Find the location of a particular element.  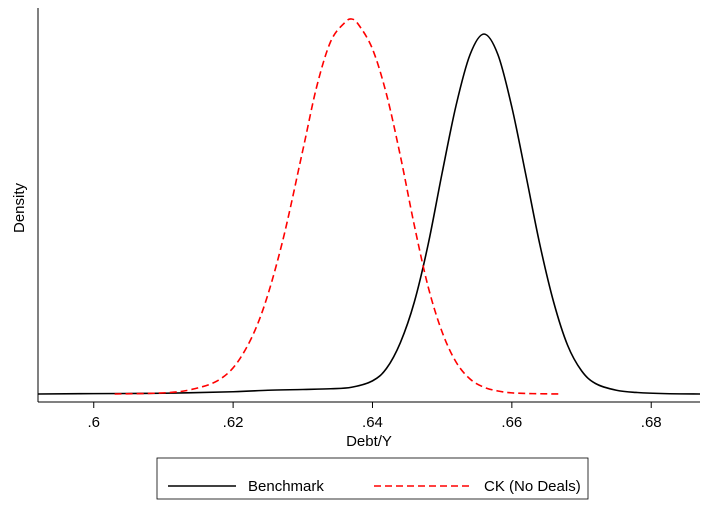

x-tick-label: .66 is located at coordinates (511, 422).